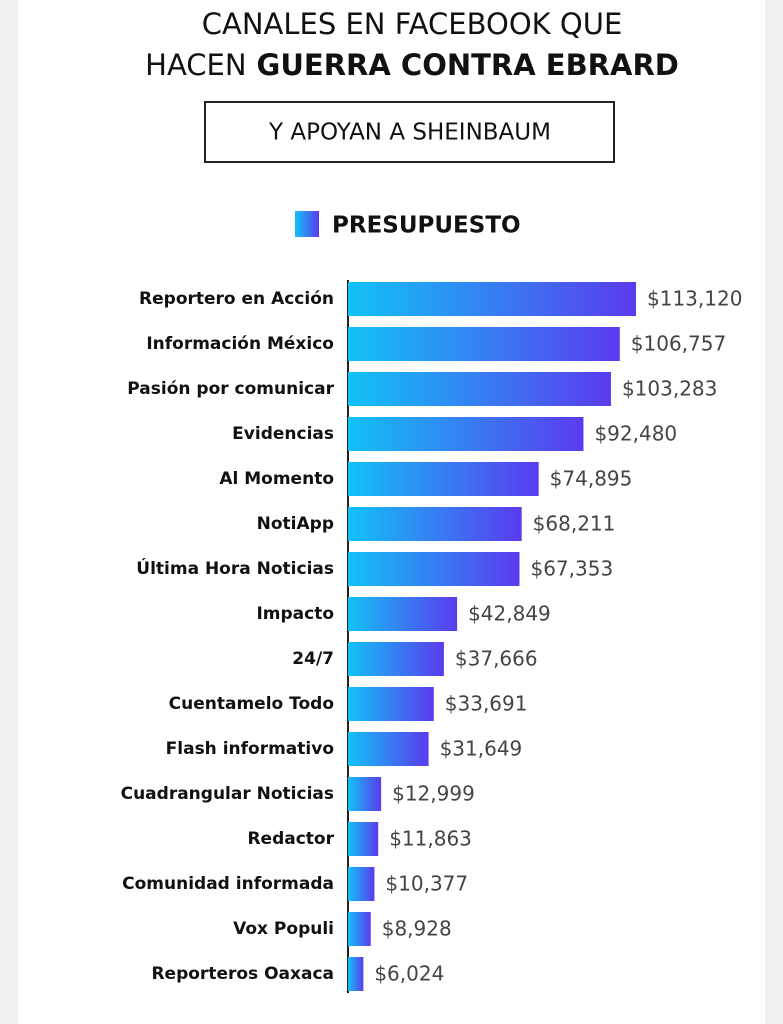 Image resolution: width=783 pixels, height=1024 pixels. I want to click on category-label: Vox Populi, so click(283, 929).